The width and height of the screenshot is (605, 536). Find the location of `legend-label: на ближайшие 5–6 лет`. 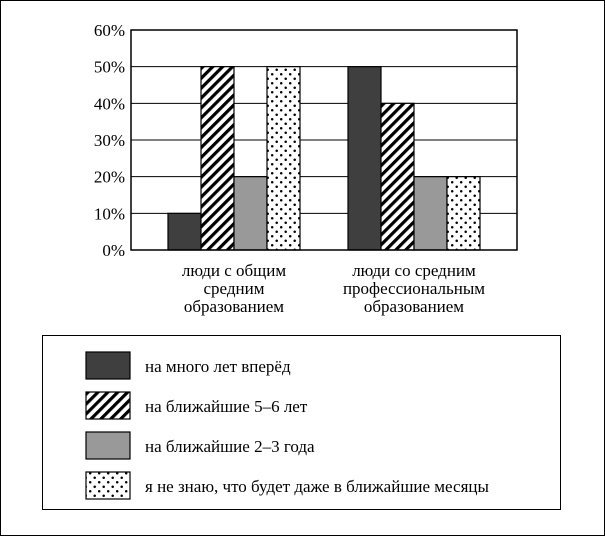

legend-label: на ближайшие 5–6 лет is located at coordinates (226, 406).